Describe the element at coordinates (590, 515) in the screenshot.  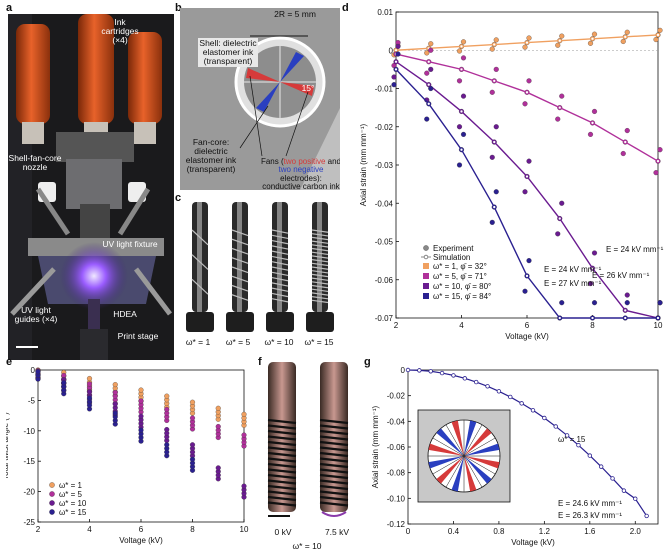
I see `chart-g-annotation: E = 26.3 kV mm⁻¹` at that location.